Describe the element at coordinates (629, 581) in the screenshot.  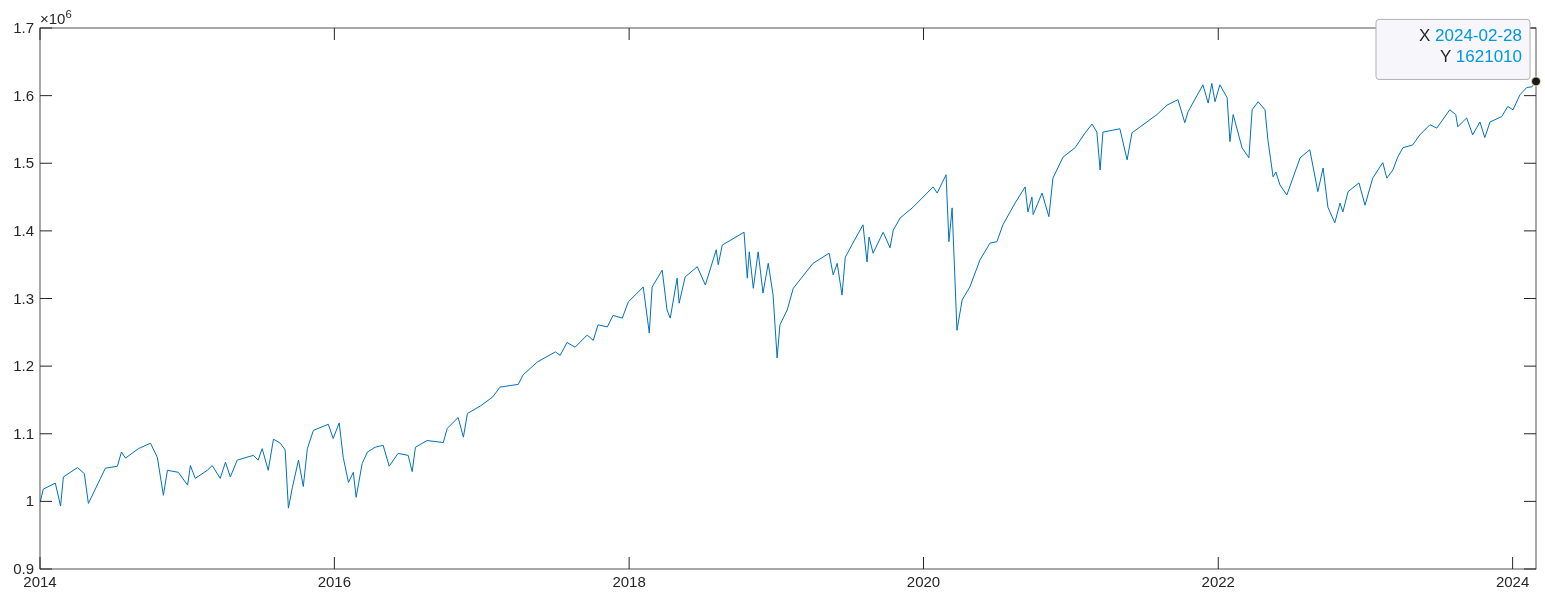
I see `x-tick-label: 2018` at that location.